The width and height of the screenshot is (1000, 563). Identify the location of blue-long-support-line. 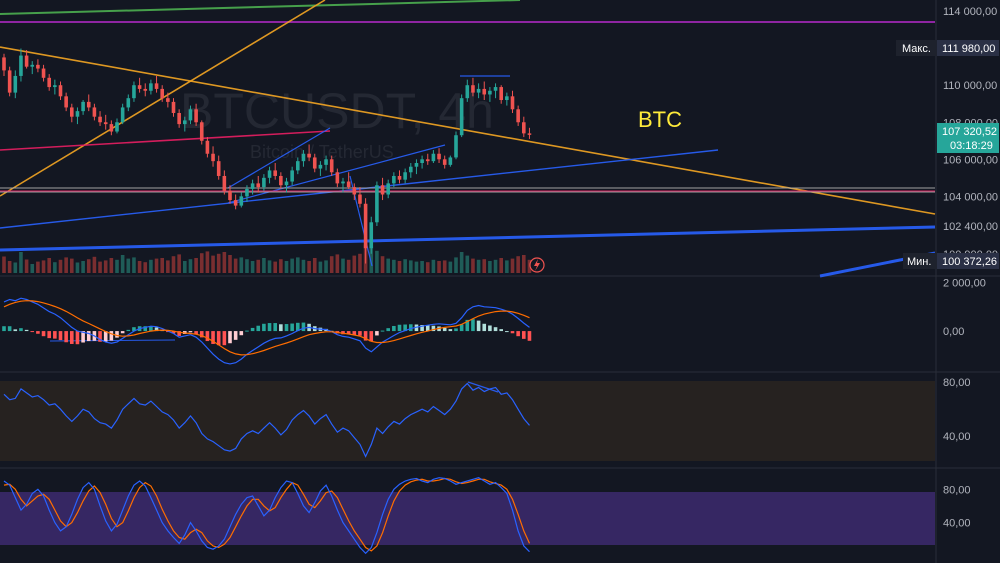
(468, 238).